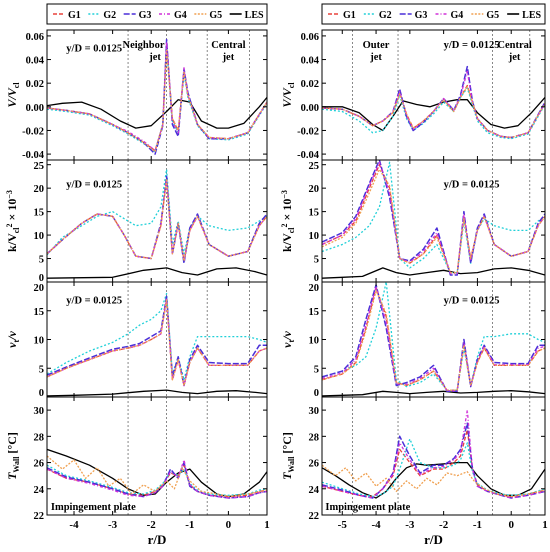 The image size is (550, 552). Describe the element at coordinates (74, 525) in the screenshot. I see `x-tick-label: -4` at that location.